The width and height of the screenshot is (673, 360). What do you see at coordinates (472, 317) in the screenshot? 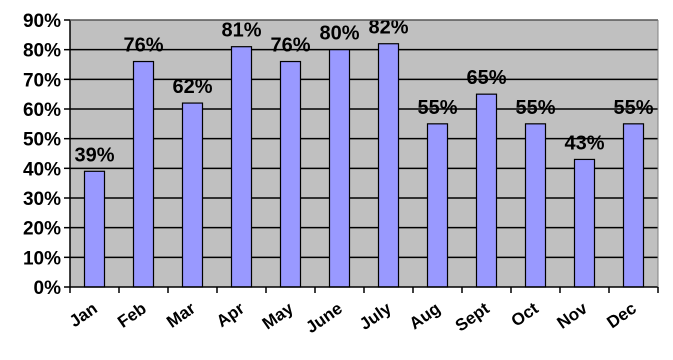
I see `x-tick-label: Sept` at bounding box center [472, 317].